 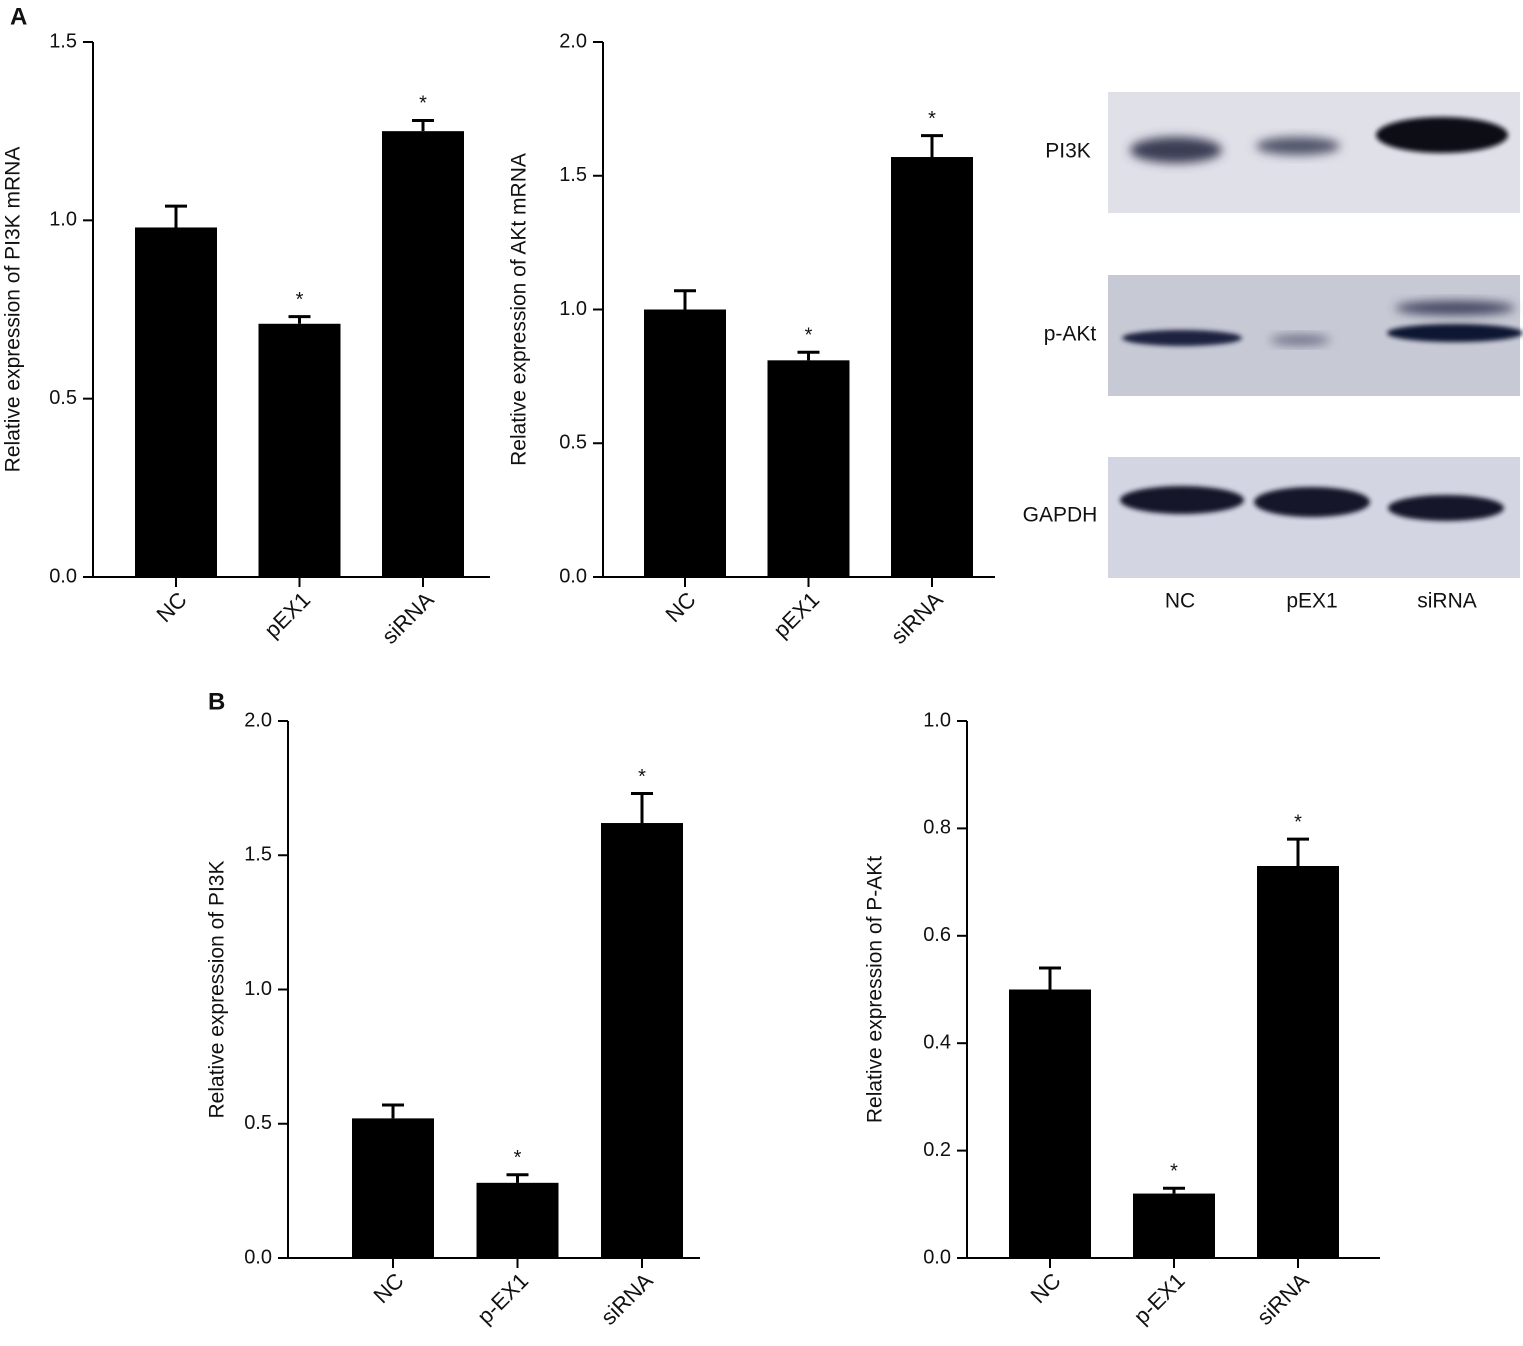 I want to click on y-tick-label: 0.2, so click(x=937, y=1150).